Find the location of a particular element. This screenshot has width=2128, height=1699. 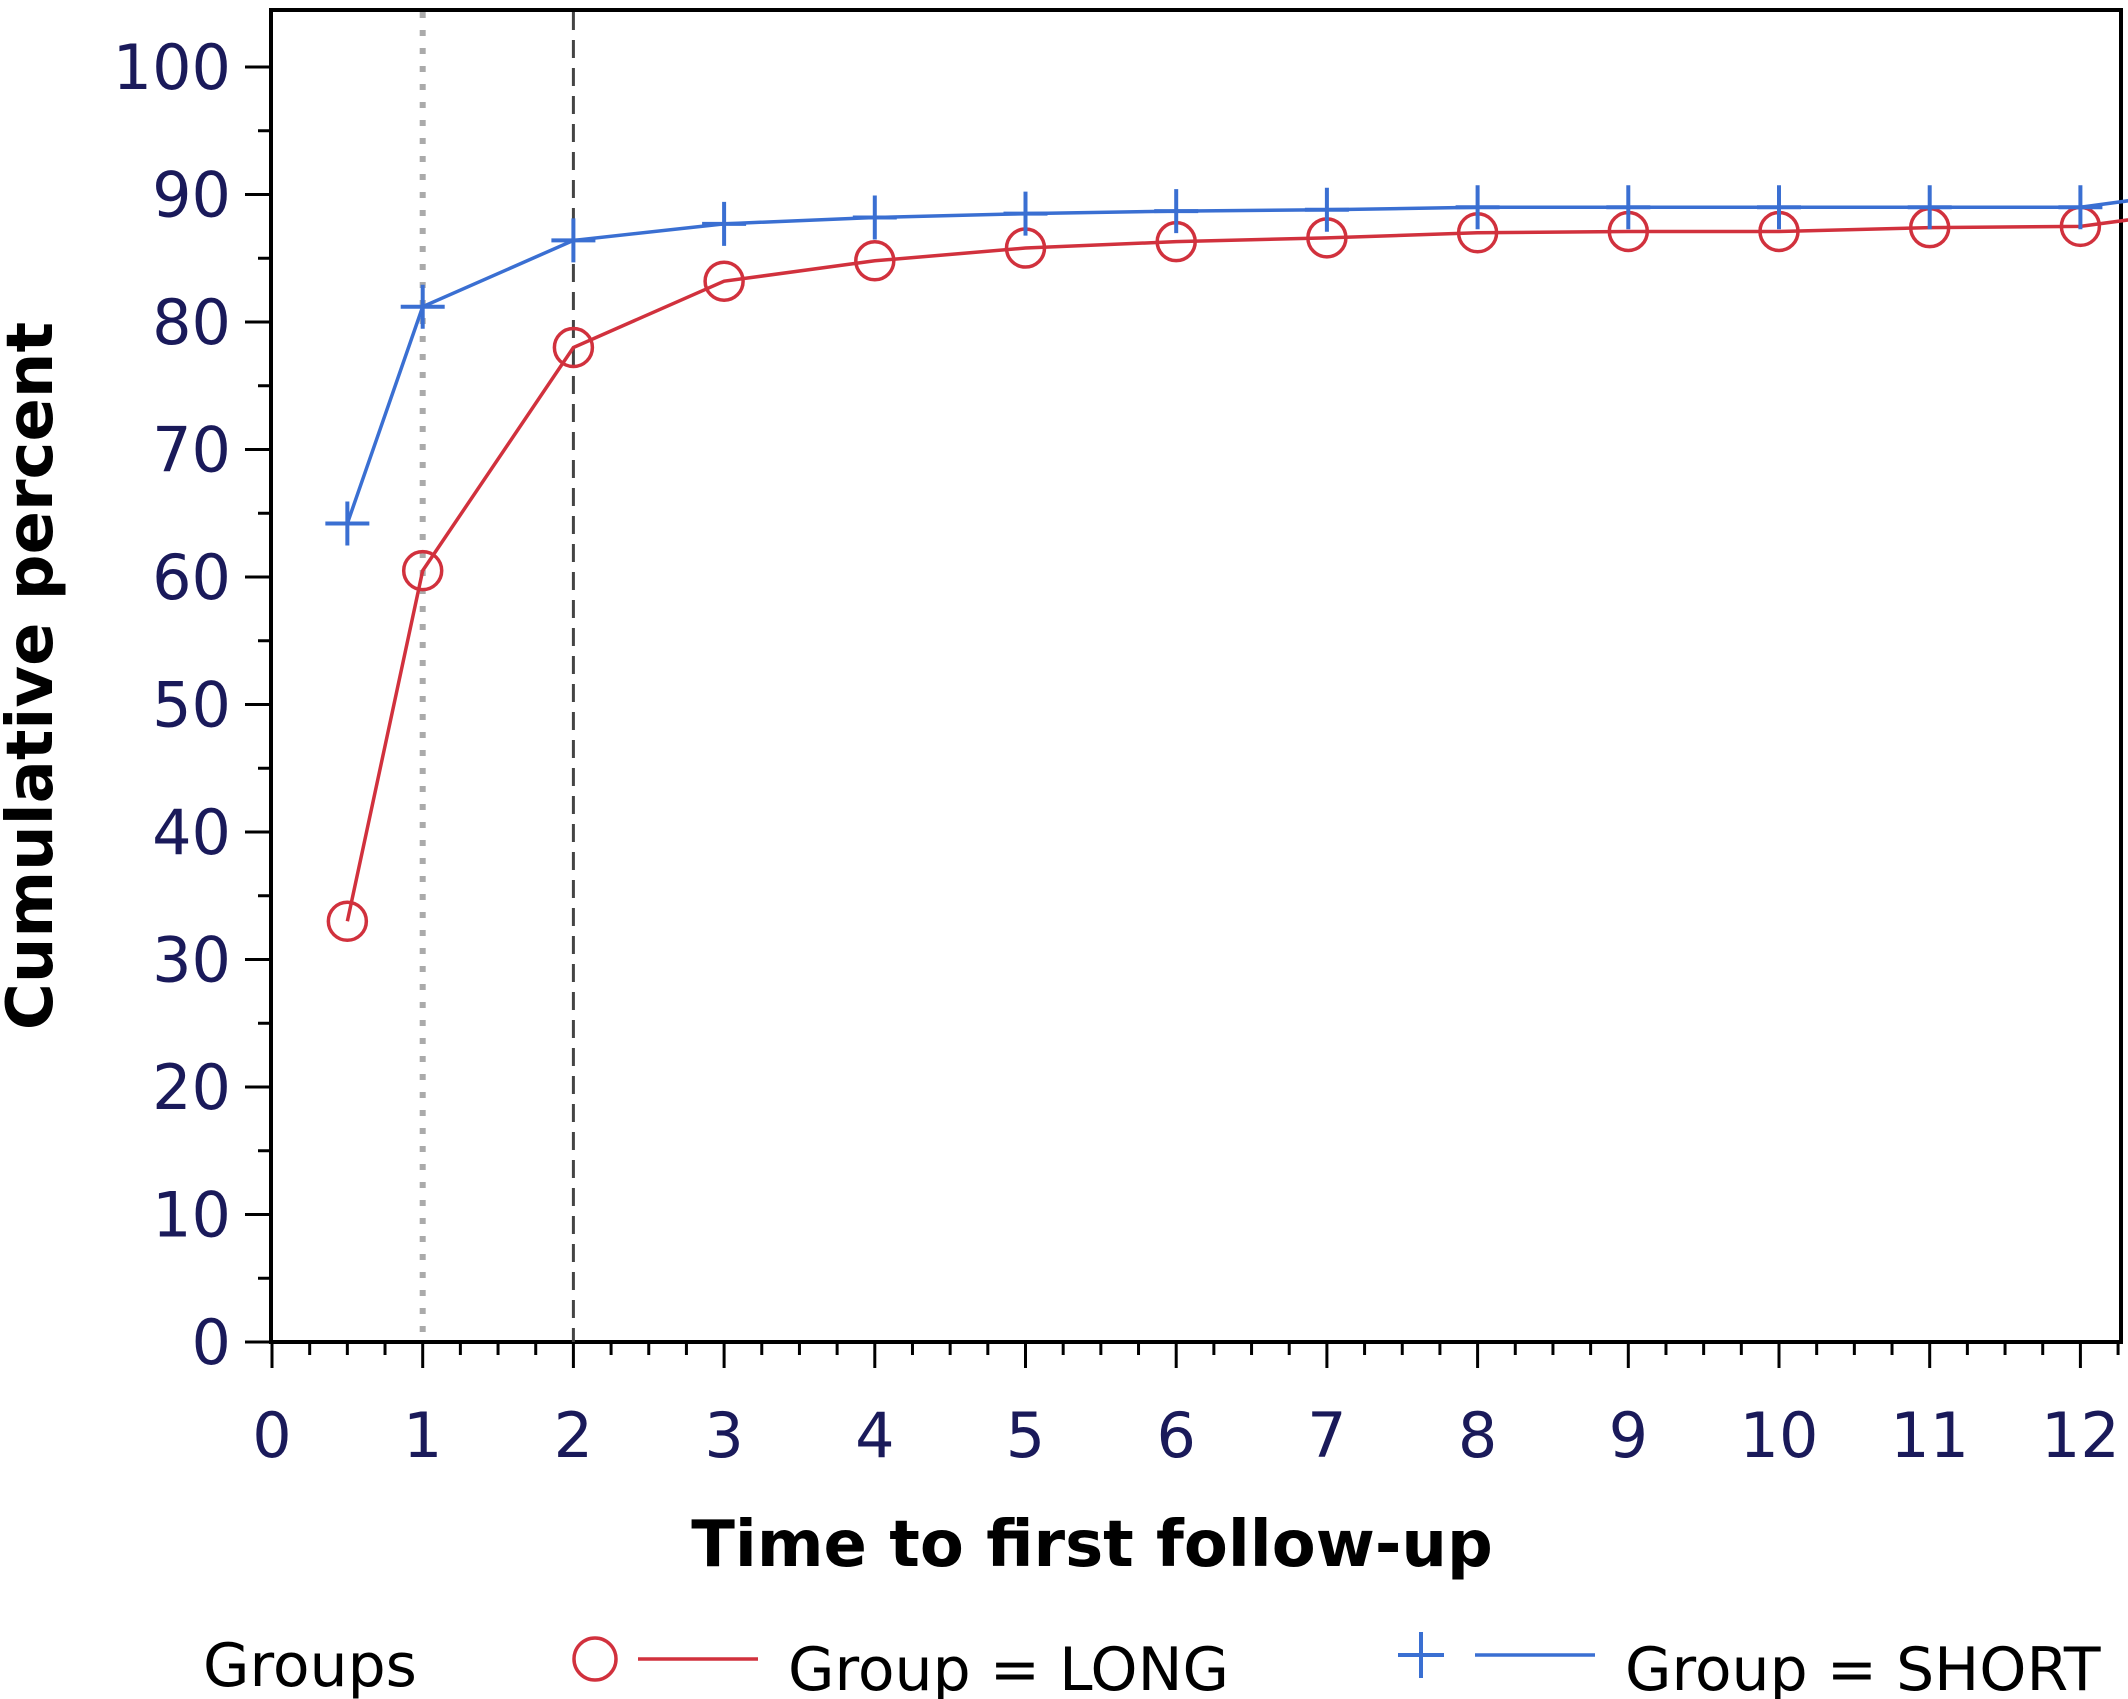

x-axis: 0 1 2 3 4 5 6 7 8 9 10 11 12 is located at coordinates (1186, 1407).